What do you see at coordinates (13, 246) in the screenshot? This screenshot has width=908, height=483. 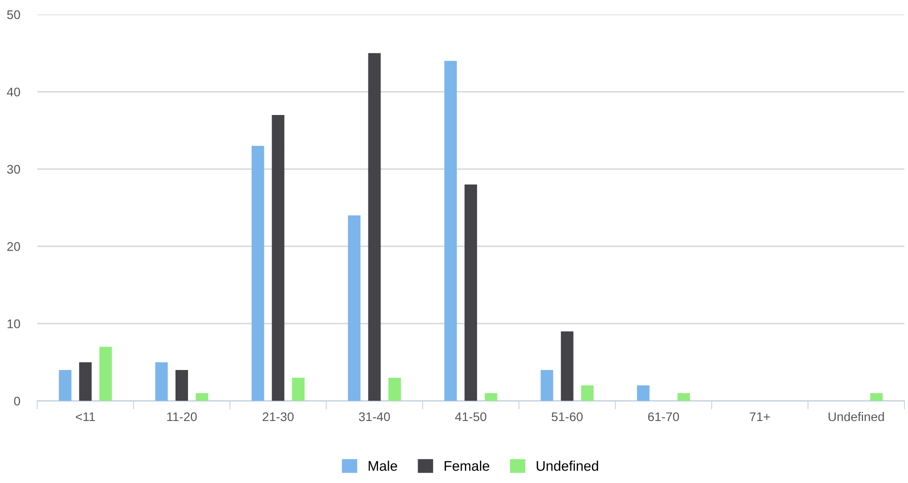 I see `y-tick-label: 20` at bounding box center [13, 246].